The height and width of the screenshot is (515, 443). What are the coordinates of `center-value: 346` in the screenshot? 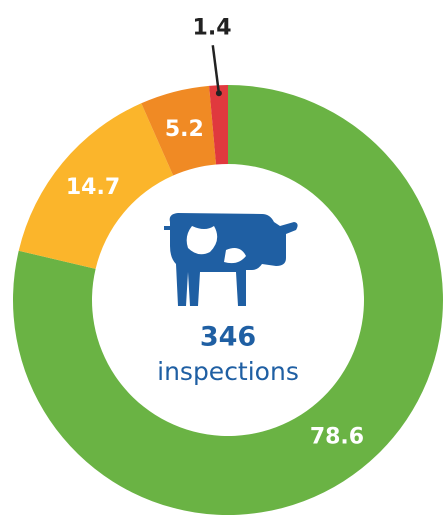 It's located at (228, 337).